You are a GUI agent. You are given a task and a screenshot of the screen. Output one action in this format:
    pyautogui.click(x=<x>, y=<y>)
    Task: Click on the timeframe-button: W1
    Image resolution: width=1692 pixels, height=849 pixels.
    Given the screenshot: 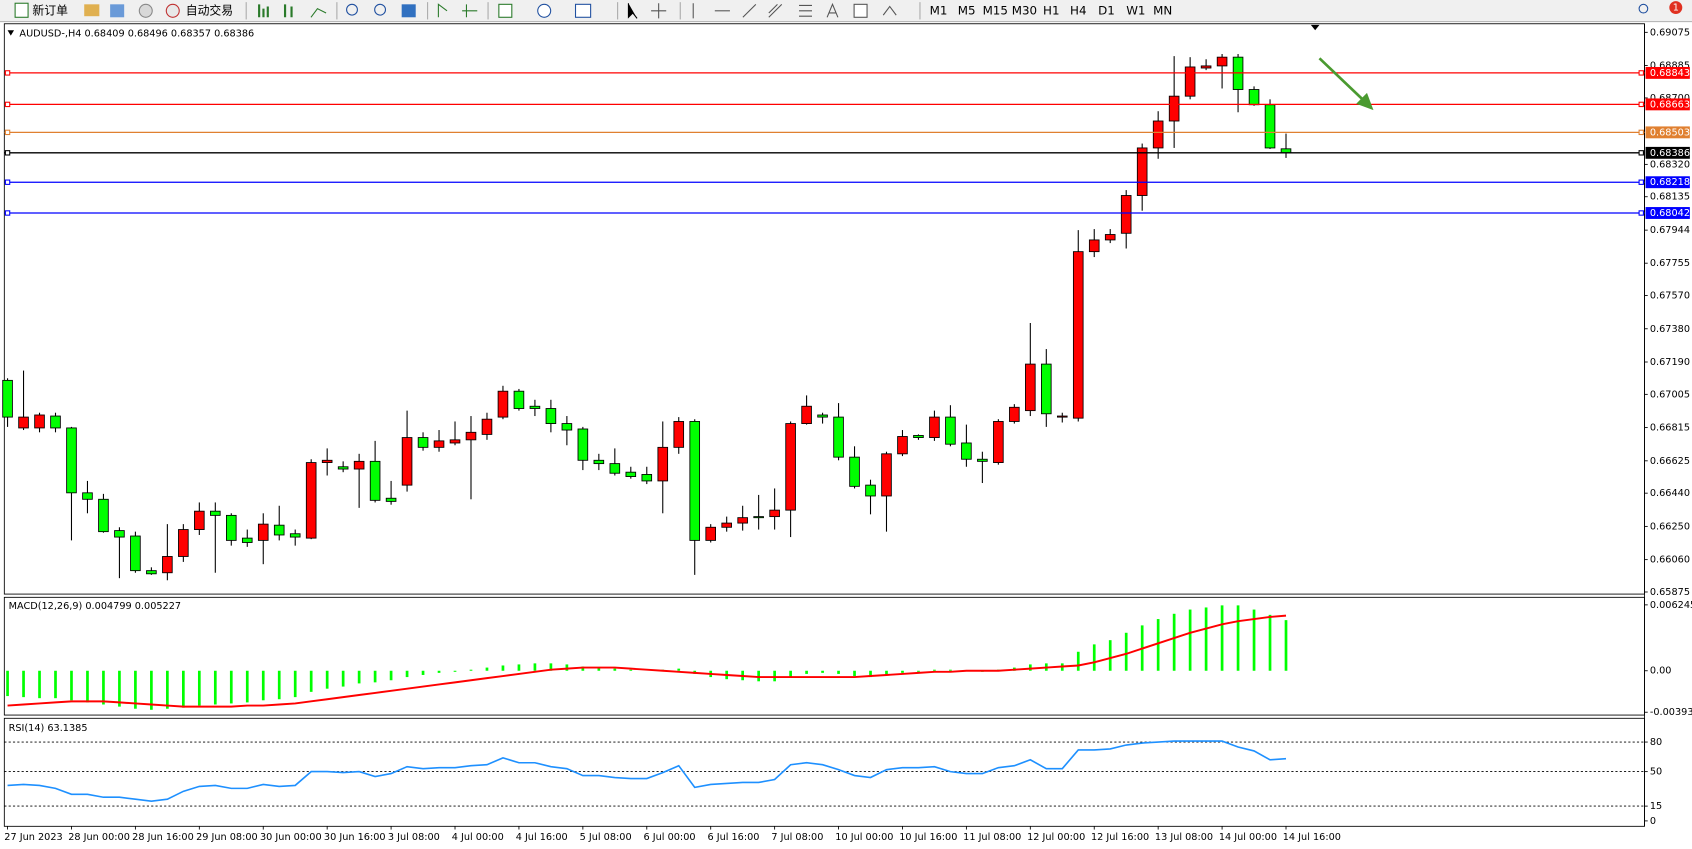 What is the action you would take?
    pyautogui.click(x=1135, y=10)
    